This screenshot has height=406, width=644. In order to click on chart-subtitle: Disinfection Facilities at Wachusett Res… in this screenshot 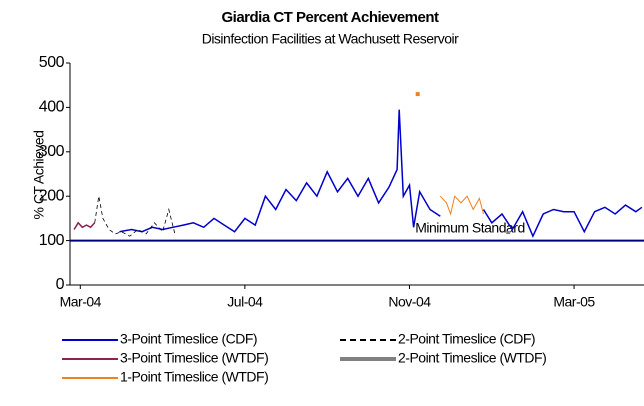, I will do `click(330, 39)`.